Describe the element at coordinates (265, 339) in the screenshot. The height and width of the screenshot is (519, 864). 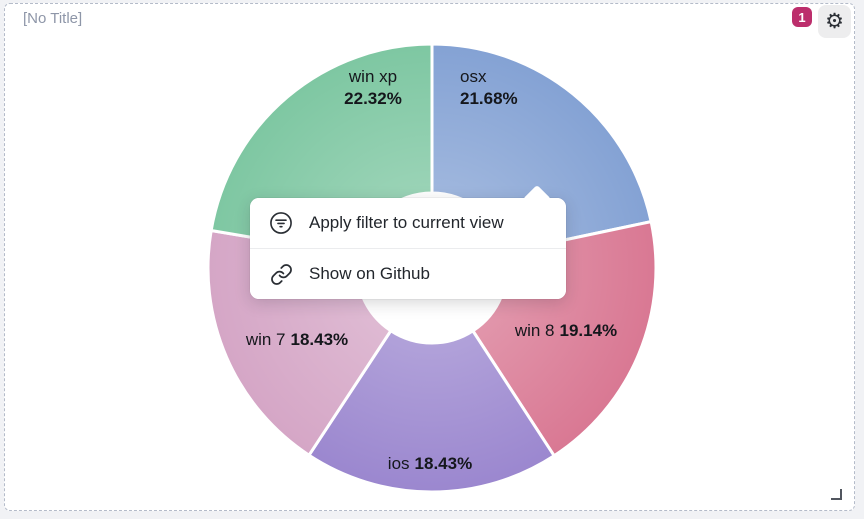
I see `slice-name: win 7` at that location.